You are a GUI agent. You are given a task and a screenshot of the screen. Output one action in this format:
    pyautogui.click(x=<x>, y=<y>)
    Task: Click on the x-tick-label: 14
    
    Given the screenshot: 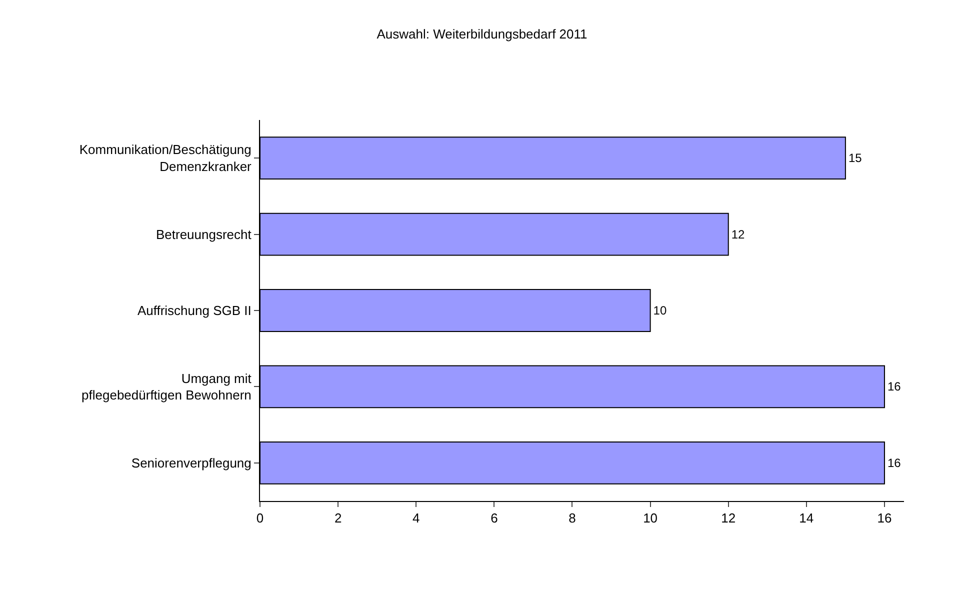 What is the action you would take?
    pyautogui.click(x=806, y=518)
    